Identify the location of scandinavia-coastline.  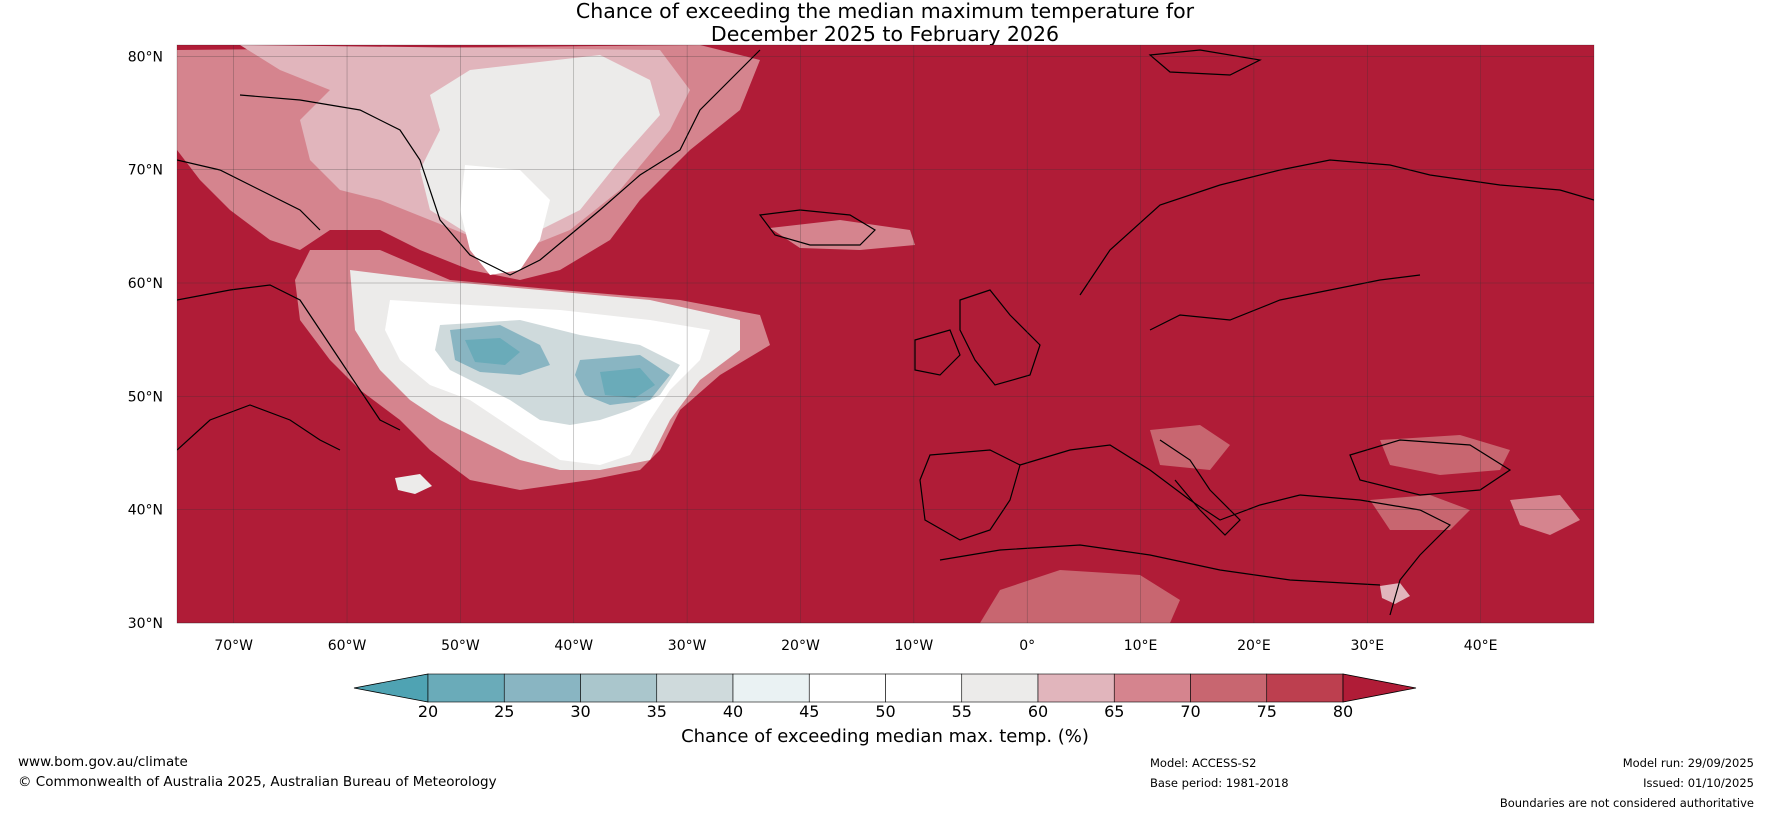
(1336, 227).